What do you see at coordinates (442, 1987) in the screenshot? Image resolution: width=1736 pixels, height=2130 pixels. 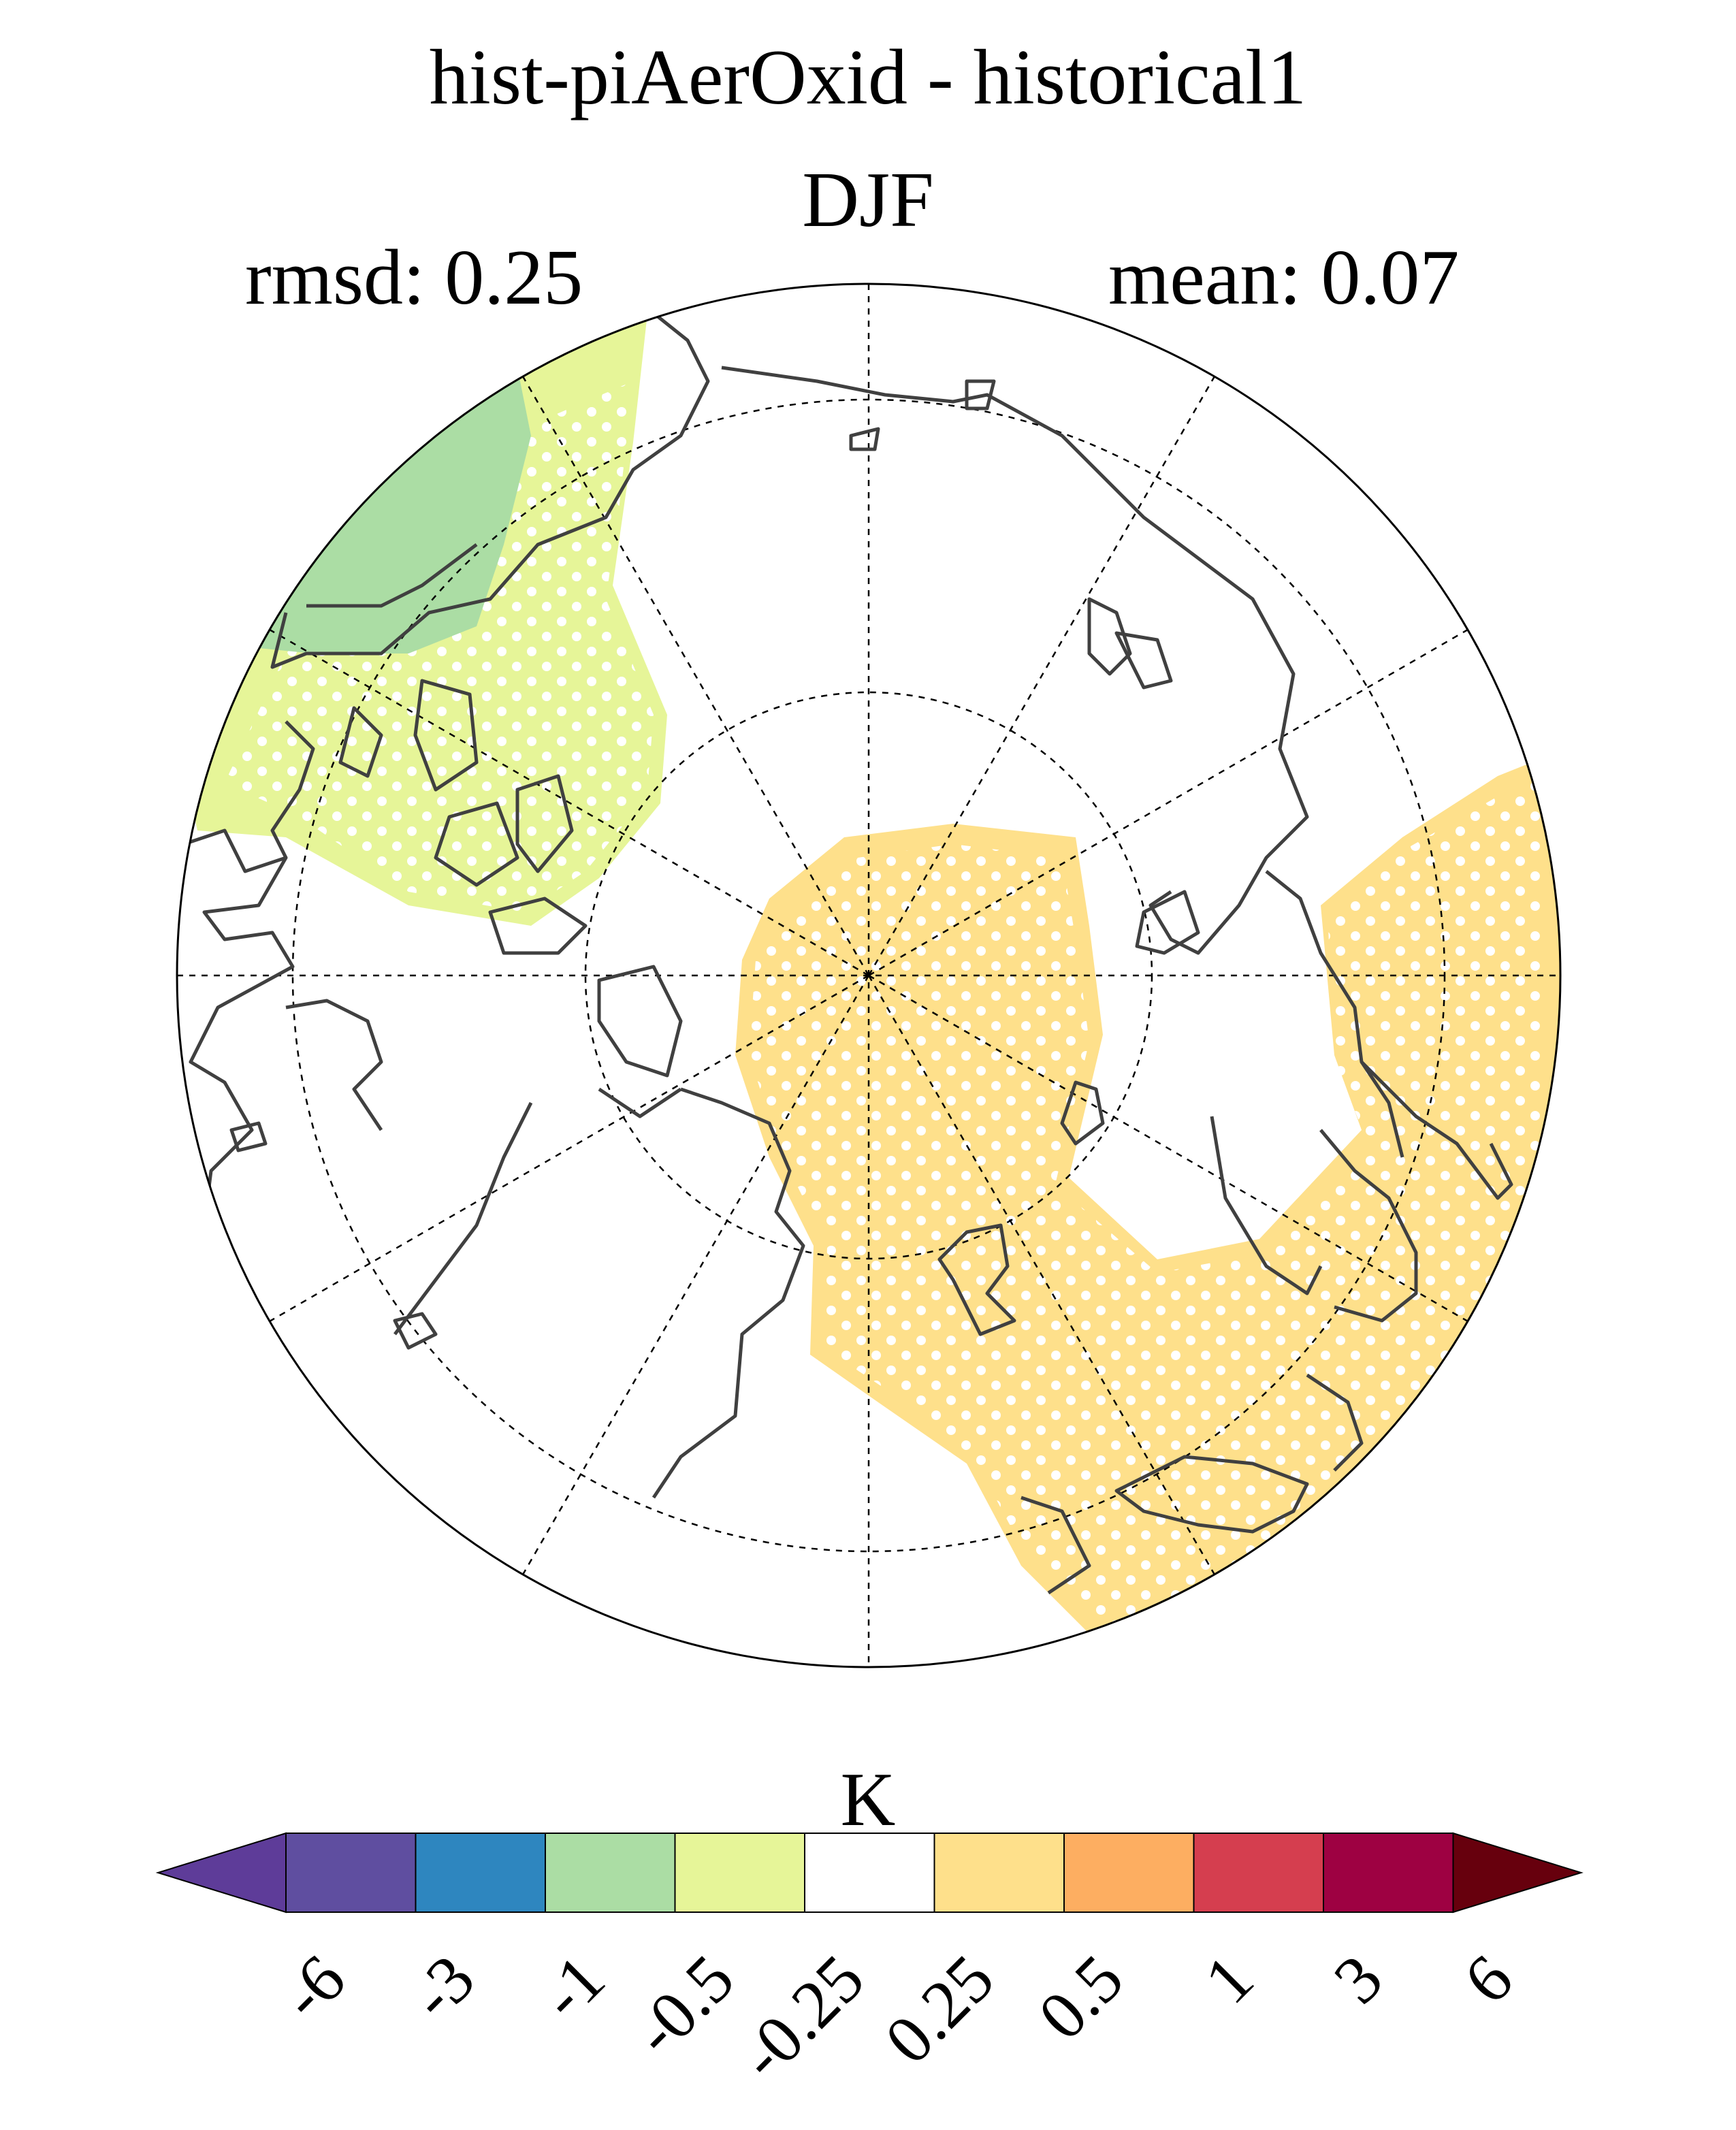 I see `colorbar-tick-label: -3` at bounding box center [442, 1987].